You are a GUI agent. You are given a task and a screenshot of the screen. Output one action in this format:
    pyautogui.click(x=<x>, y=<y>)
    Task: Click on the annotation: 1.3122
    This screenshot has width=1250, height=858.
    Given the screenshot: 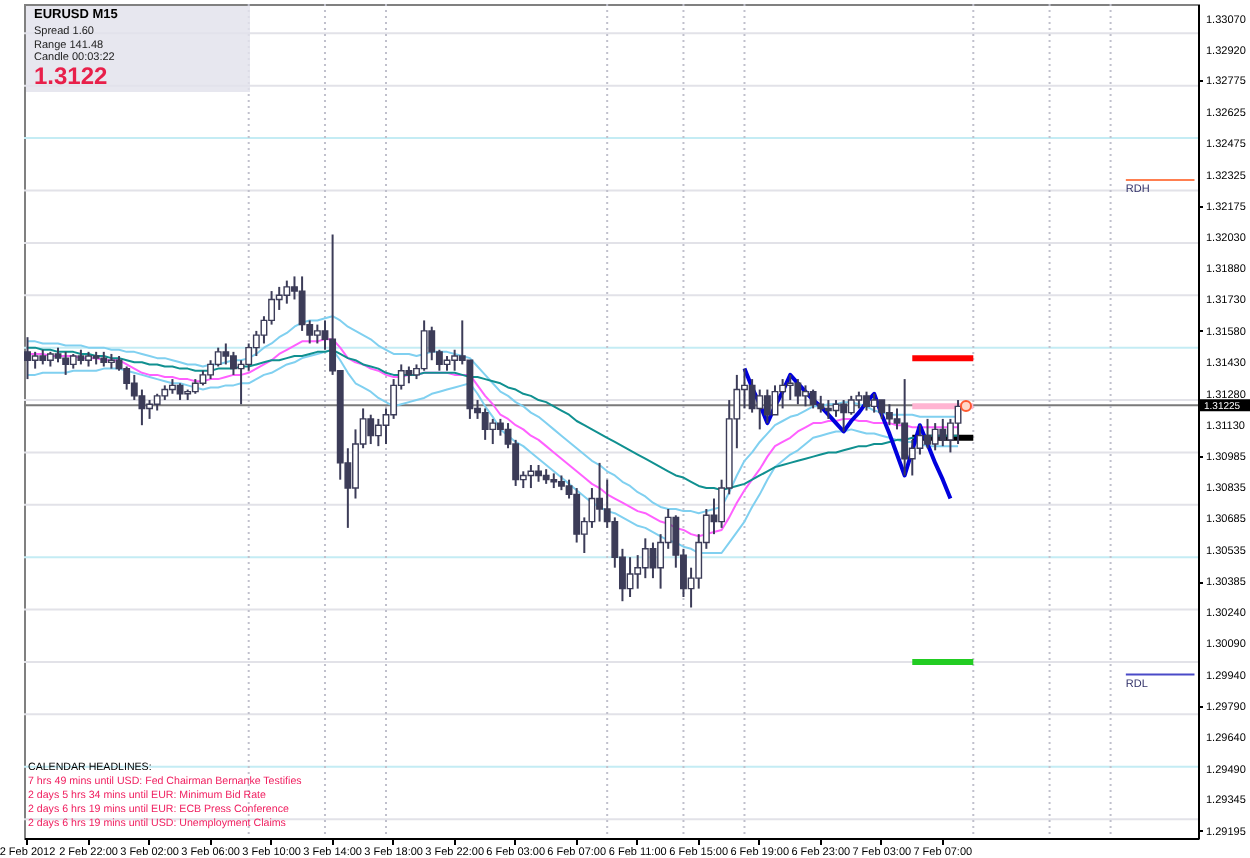 What is the action you would take?
    pyautogui.click(x=71, y=76)
    